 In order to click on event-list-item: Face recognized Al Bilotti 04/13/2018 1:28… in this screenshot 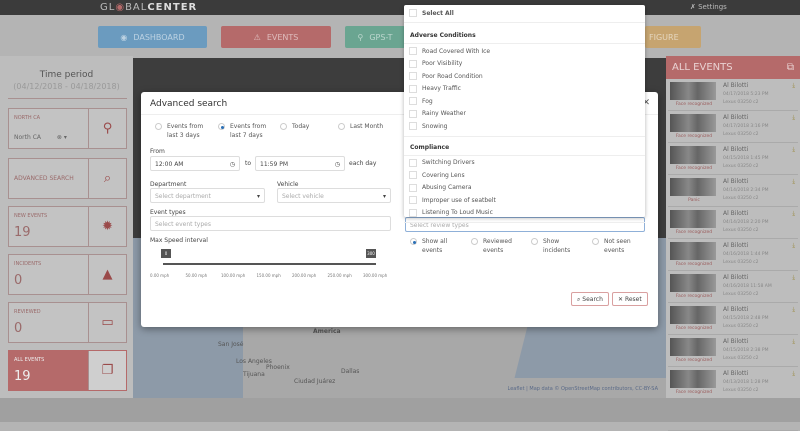, I will do `click(733, 383)`.